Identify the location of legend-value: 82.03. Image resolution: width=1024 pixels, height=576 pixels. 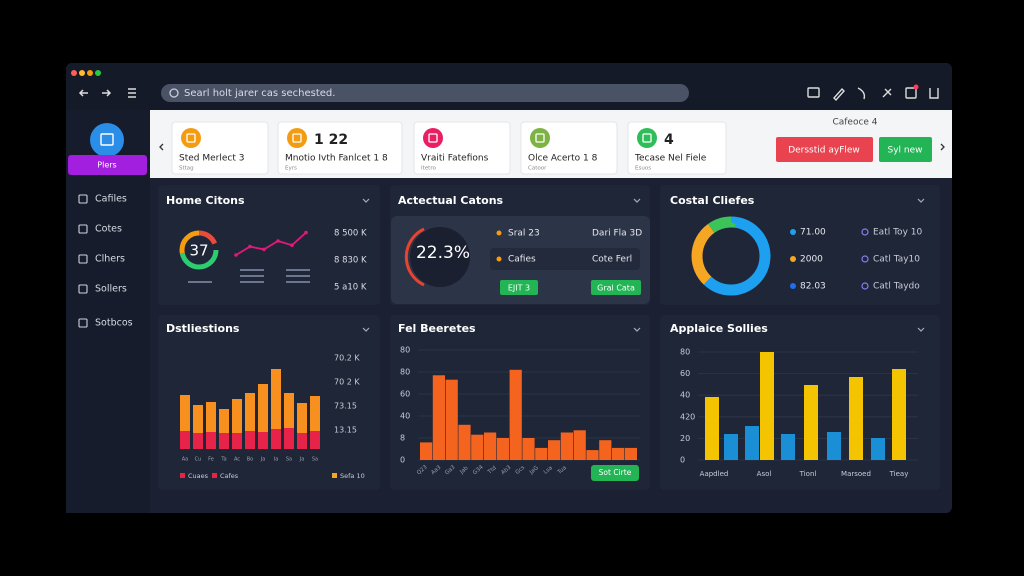
(813, 287).